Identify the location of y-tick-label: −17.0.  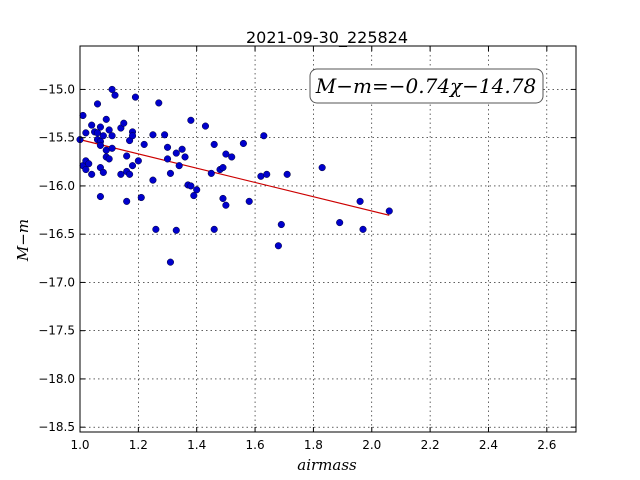
(56, 282).